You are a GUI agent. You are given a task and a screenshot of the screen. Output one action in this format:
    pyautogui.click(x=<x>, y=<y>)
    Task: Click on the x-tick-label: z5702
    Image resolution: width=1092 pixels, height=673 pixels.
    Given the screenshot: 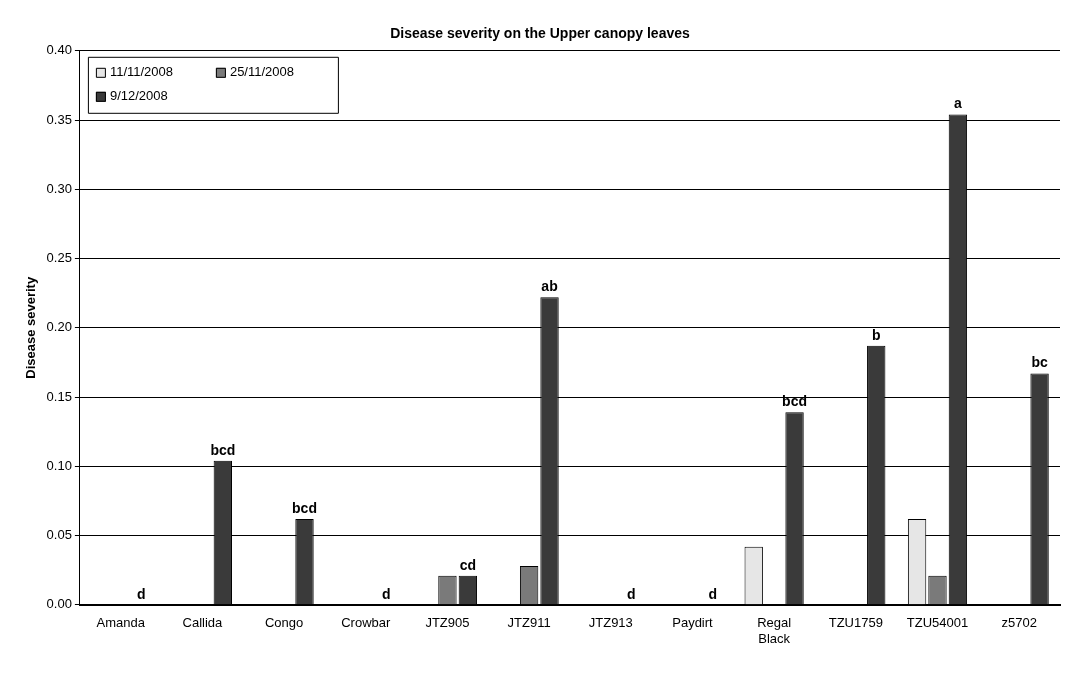 What is the action you would take?
    pyautogui.click(x=1019, y=623)
    